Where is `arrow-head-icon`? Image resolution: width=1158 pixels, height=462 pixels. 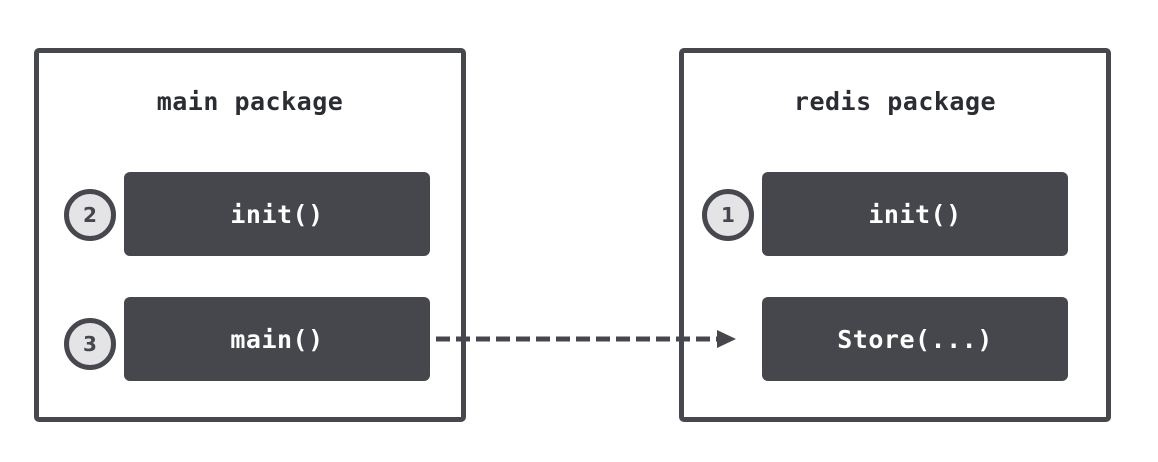 arrow-head-icon is located at coordinates (726, 339).